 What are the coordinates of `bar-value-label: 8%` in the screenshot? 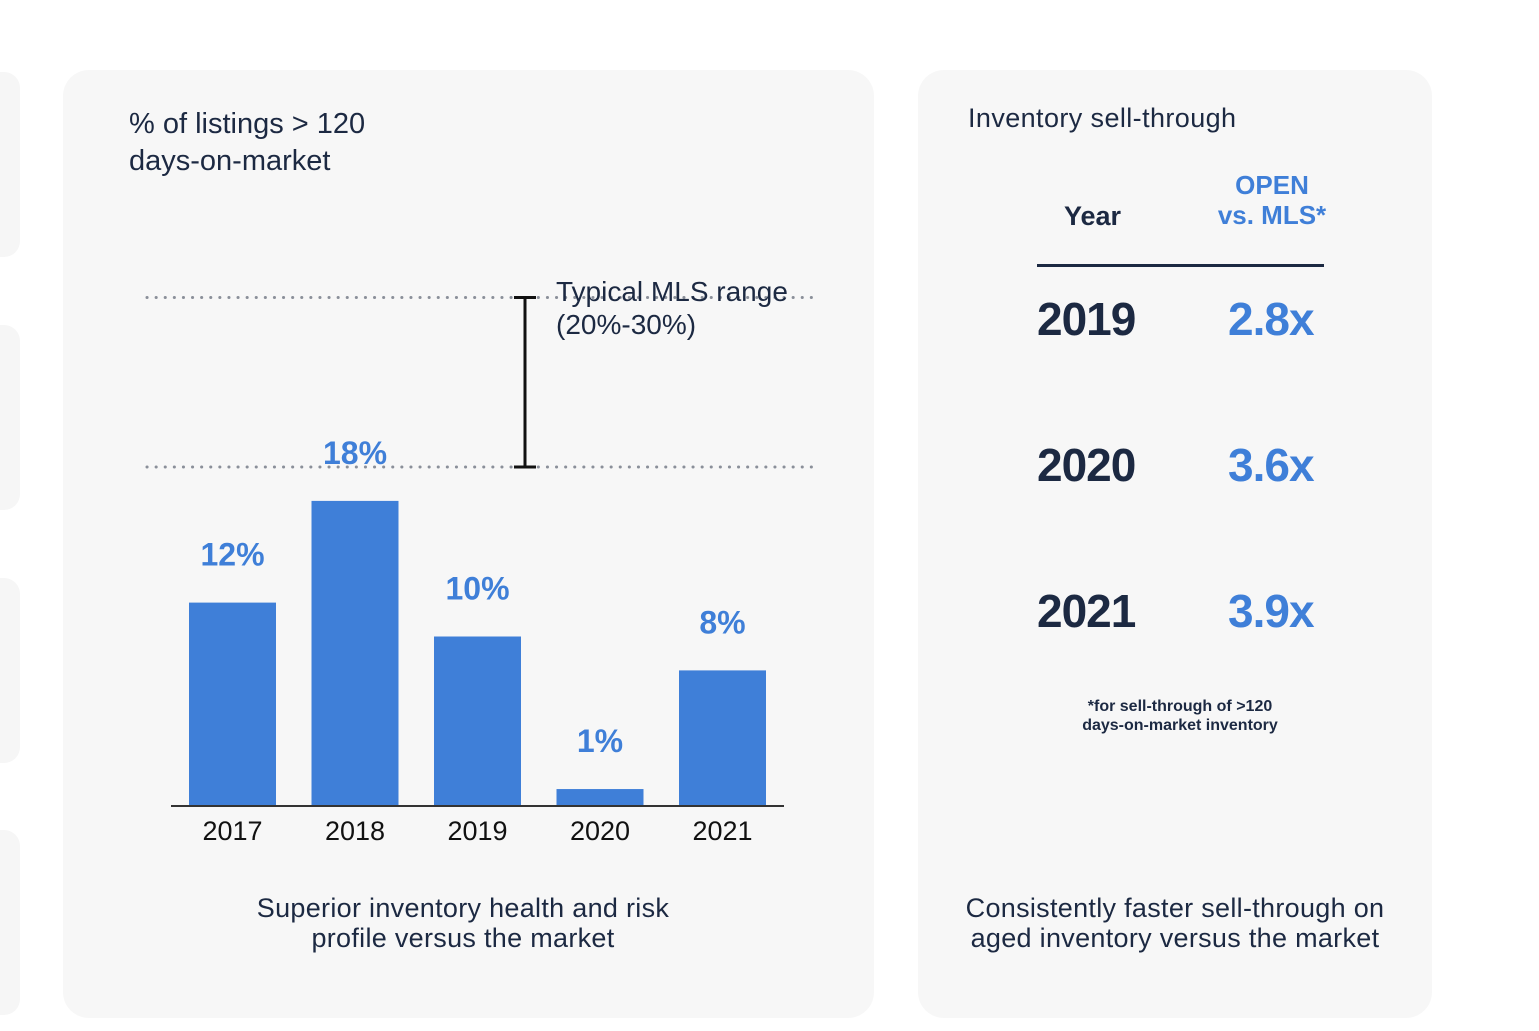 It's located at (722, 622).